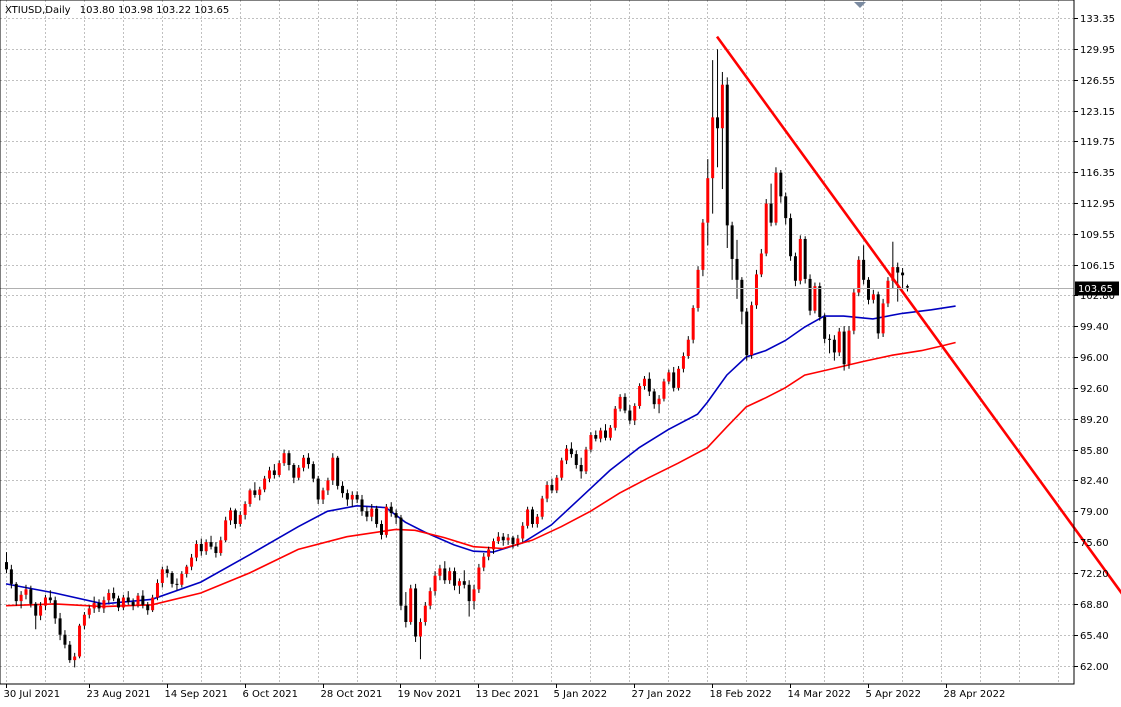 The image size is (1121, 707). Describe the element at coordinates (1097, 204) in the screenshot. I see `y-tick-label: 112.95` at that location.